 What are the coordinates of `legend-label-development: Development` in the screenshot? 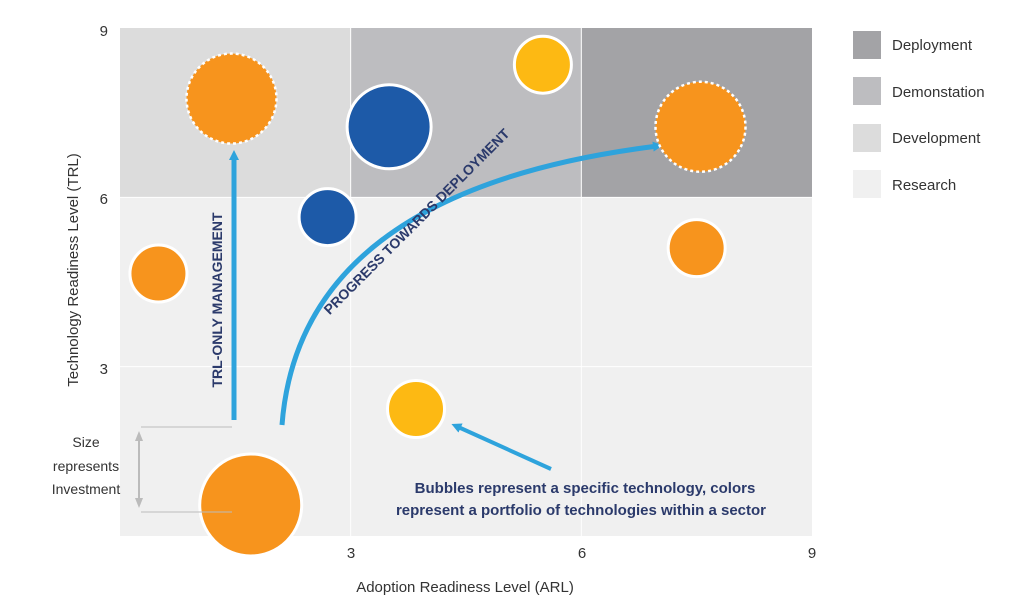 It's located at (936, 138).